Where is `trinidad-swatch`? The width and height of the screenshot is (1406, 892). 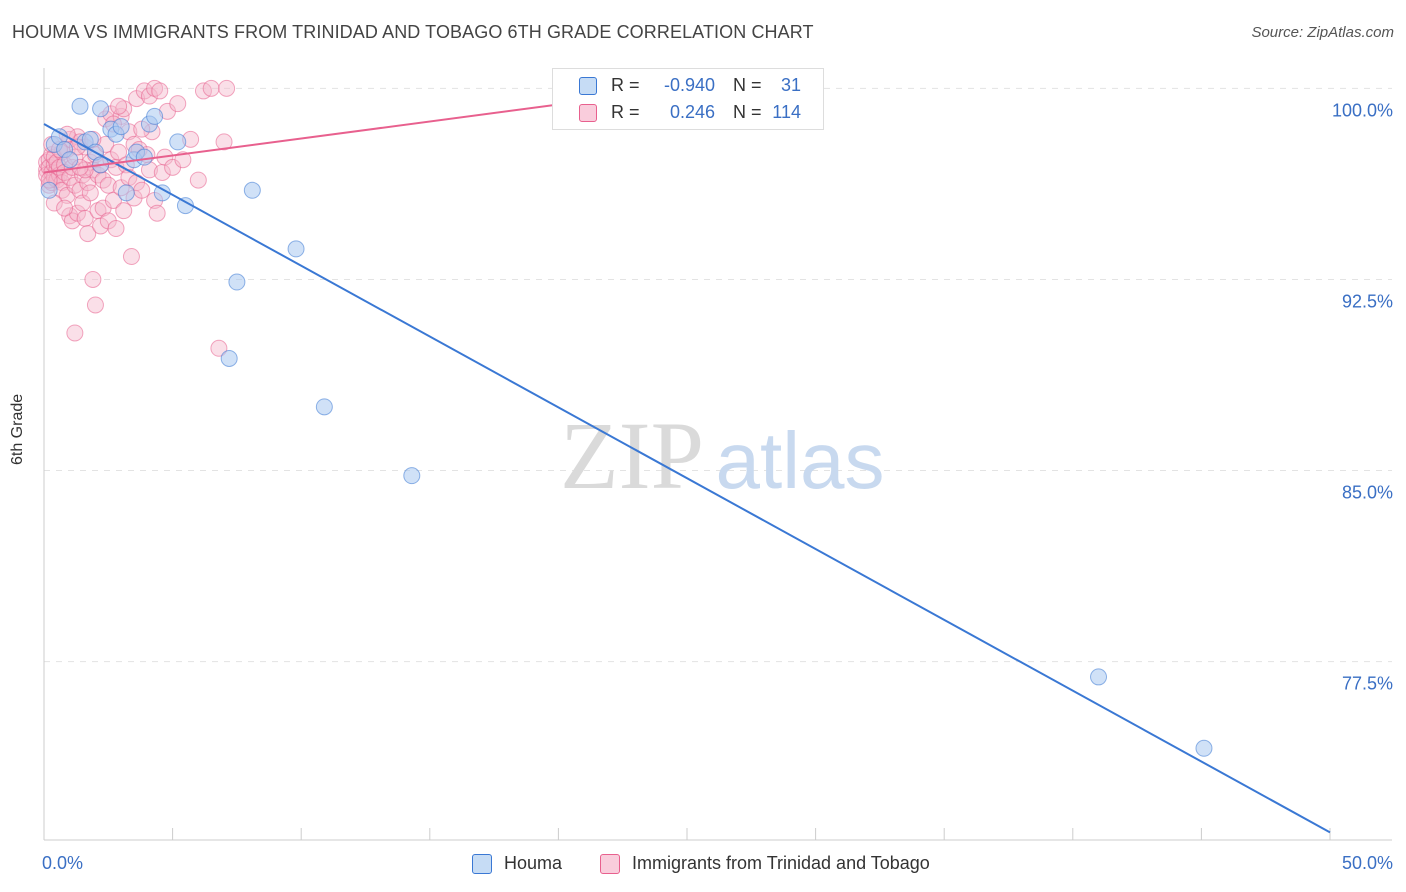 trinidad-swatch is located at coordinates (588, 113).